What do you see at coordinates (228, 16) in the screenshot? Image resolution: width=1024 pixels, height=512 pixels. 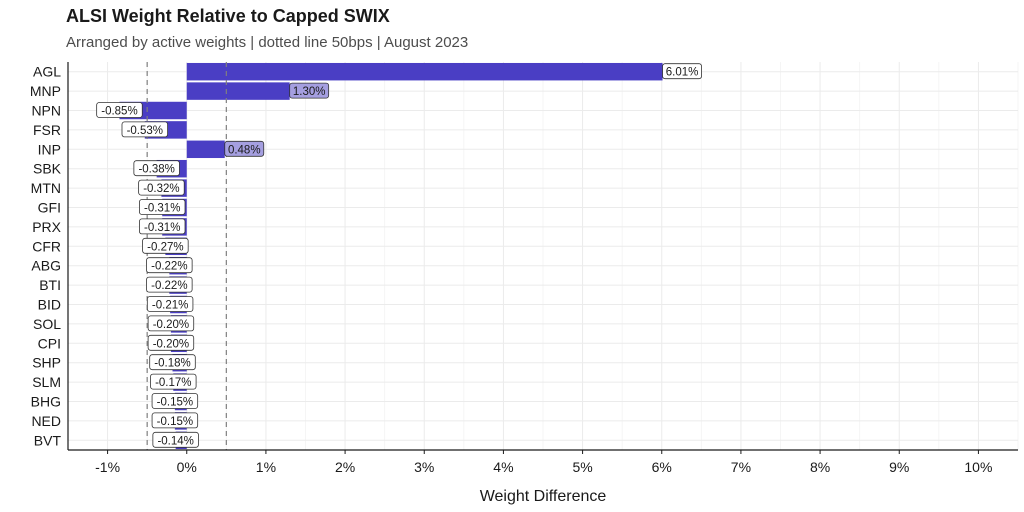 I see `chart-title: ALSI Weight Relative to Capped SWIX` at bounding box center [228, 16].